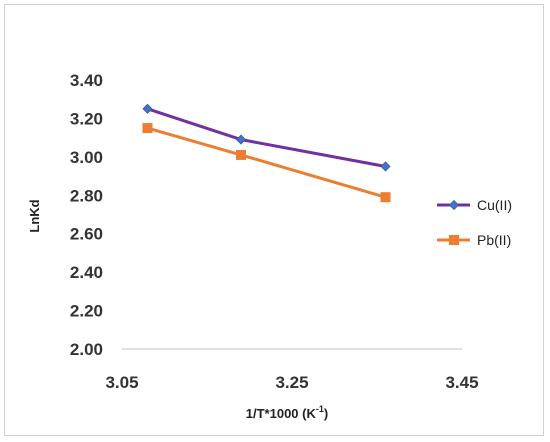 Image resolution: width=550 pixels, height=442 pixels. I want to click on legend-label: Cu(II), so click(494, 205).